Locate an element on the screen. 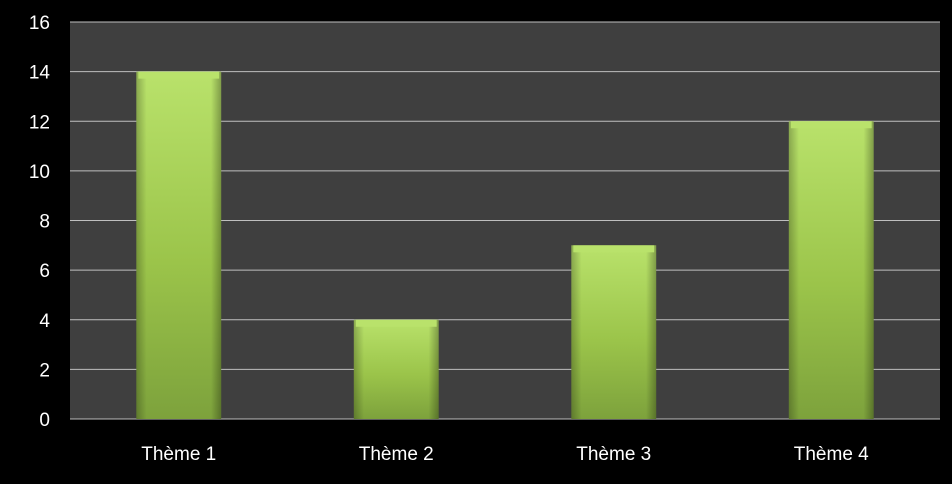  x-tick-label: Thème 2 is located at coordinates (396, 454).